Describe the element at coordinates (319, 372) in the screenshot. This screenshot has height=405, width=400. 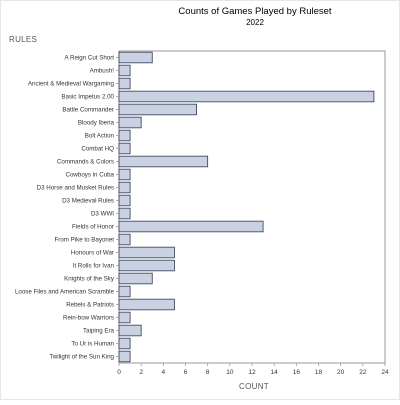
I see `x-tick-label: 18` at that location.